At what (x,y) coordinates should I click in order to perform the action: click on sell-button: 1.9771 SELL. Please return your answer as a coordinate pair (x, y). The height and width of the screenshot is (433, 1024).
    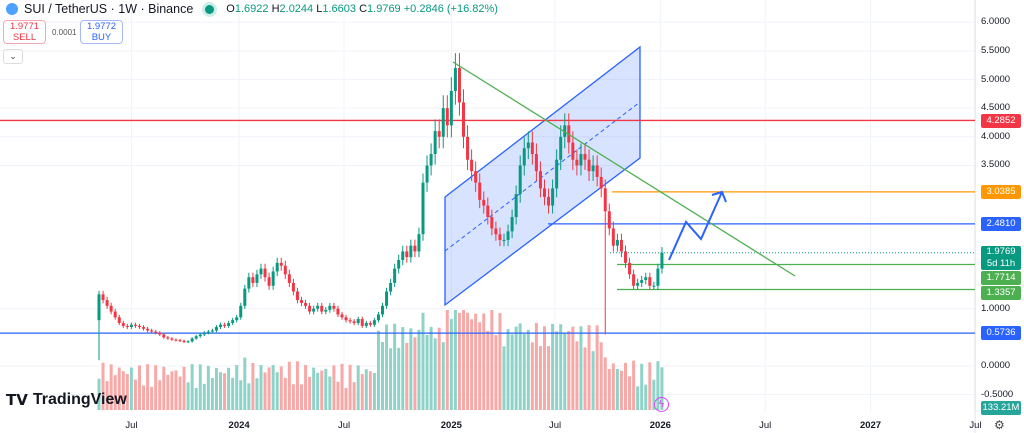
    Looking at the image, I should click on (24, 32).